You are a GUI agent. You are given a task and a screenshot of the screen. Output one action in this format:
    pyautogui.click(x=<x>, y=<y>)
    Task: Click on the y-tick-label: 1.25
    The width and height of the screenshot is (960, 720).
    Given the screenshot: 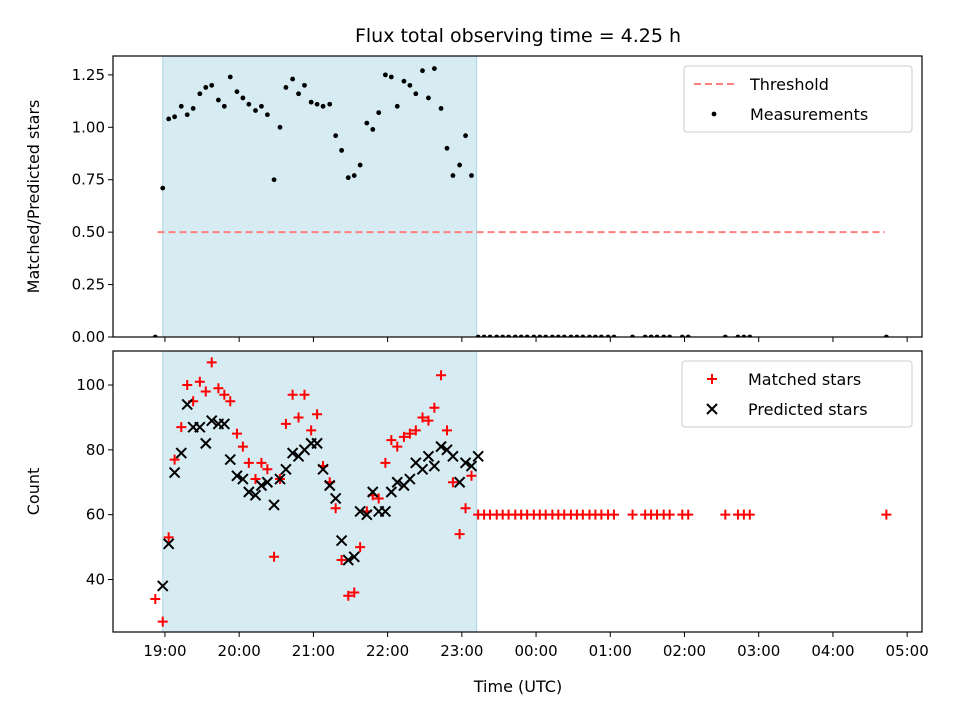 What is the action you would take?
    pyautogui.click(x=88, y=75)
    